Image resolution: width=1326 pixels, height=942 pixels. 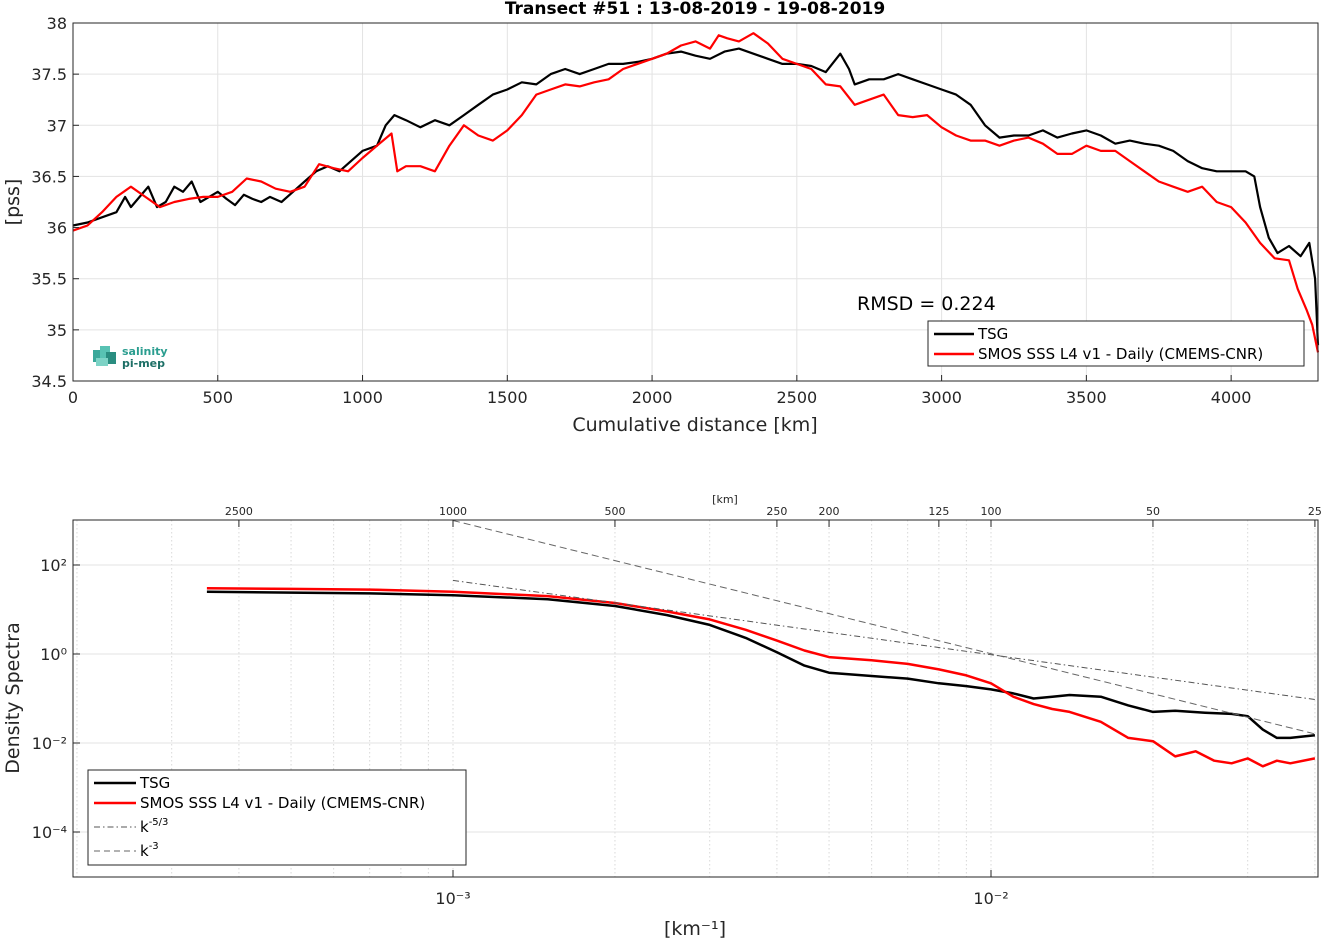 I want to click on top-x-tick-label: 3000, so click(x=941, y=397).